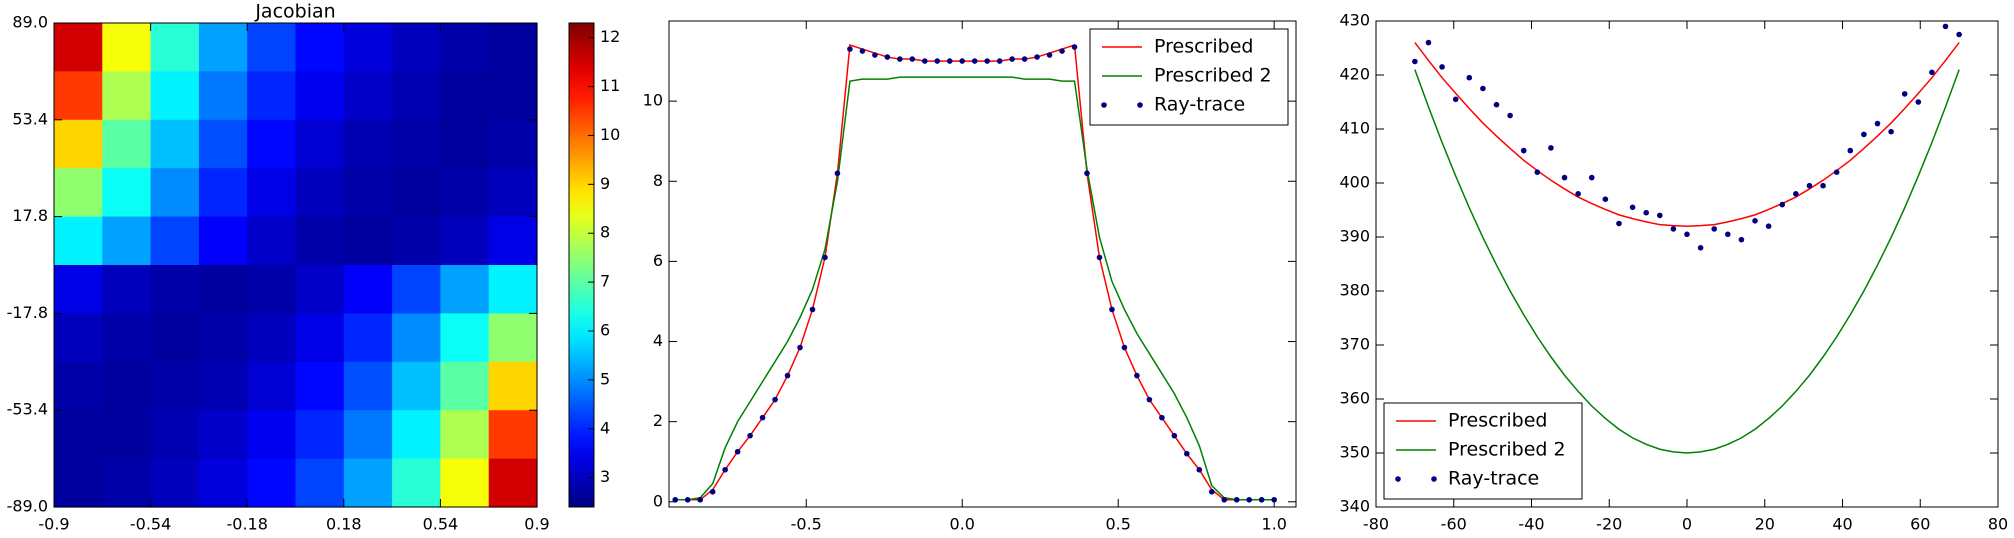  Describe the element at coordinates (1920, 524) in the screenshot. I see `x-tick-label: 60` at that location.